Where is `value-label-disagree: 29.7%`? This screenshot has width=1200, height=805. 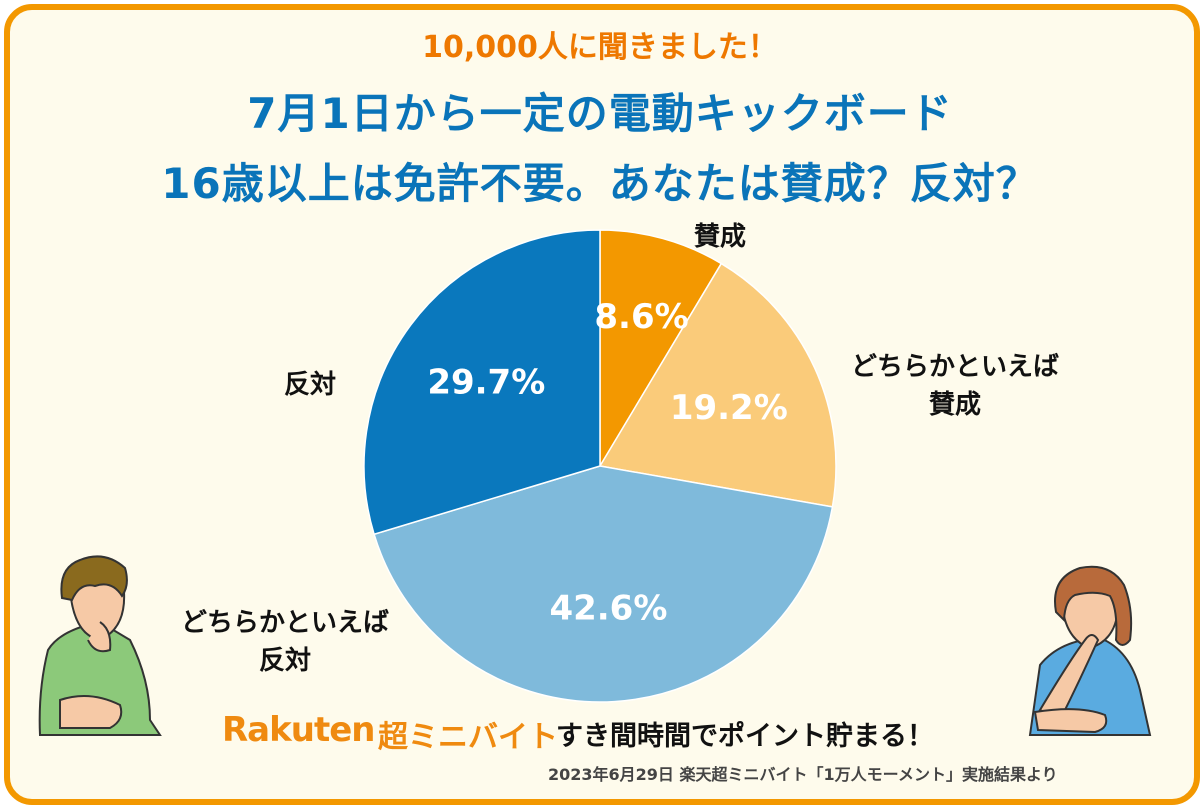 value-label-disagree: 29.7% is located at coordinates (486, 383).